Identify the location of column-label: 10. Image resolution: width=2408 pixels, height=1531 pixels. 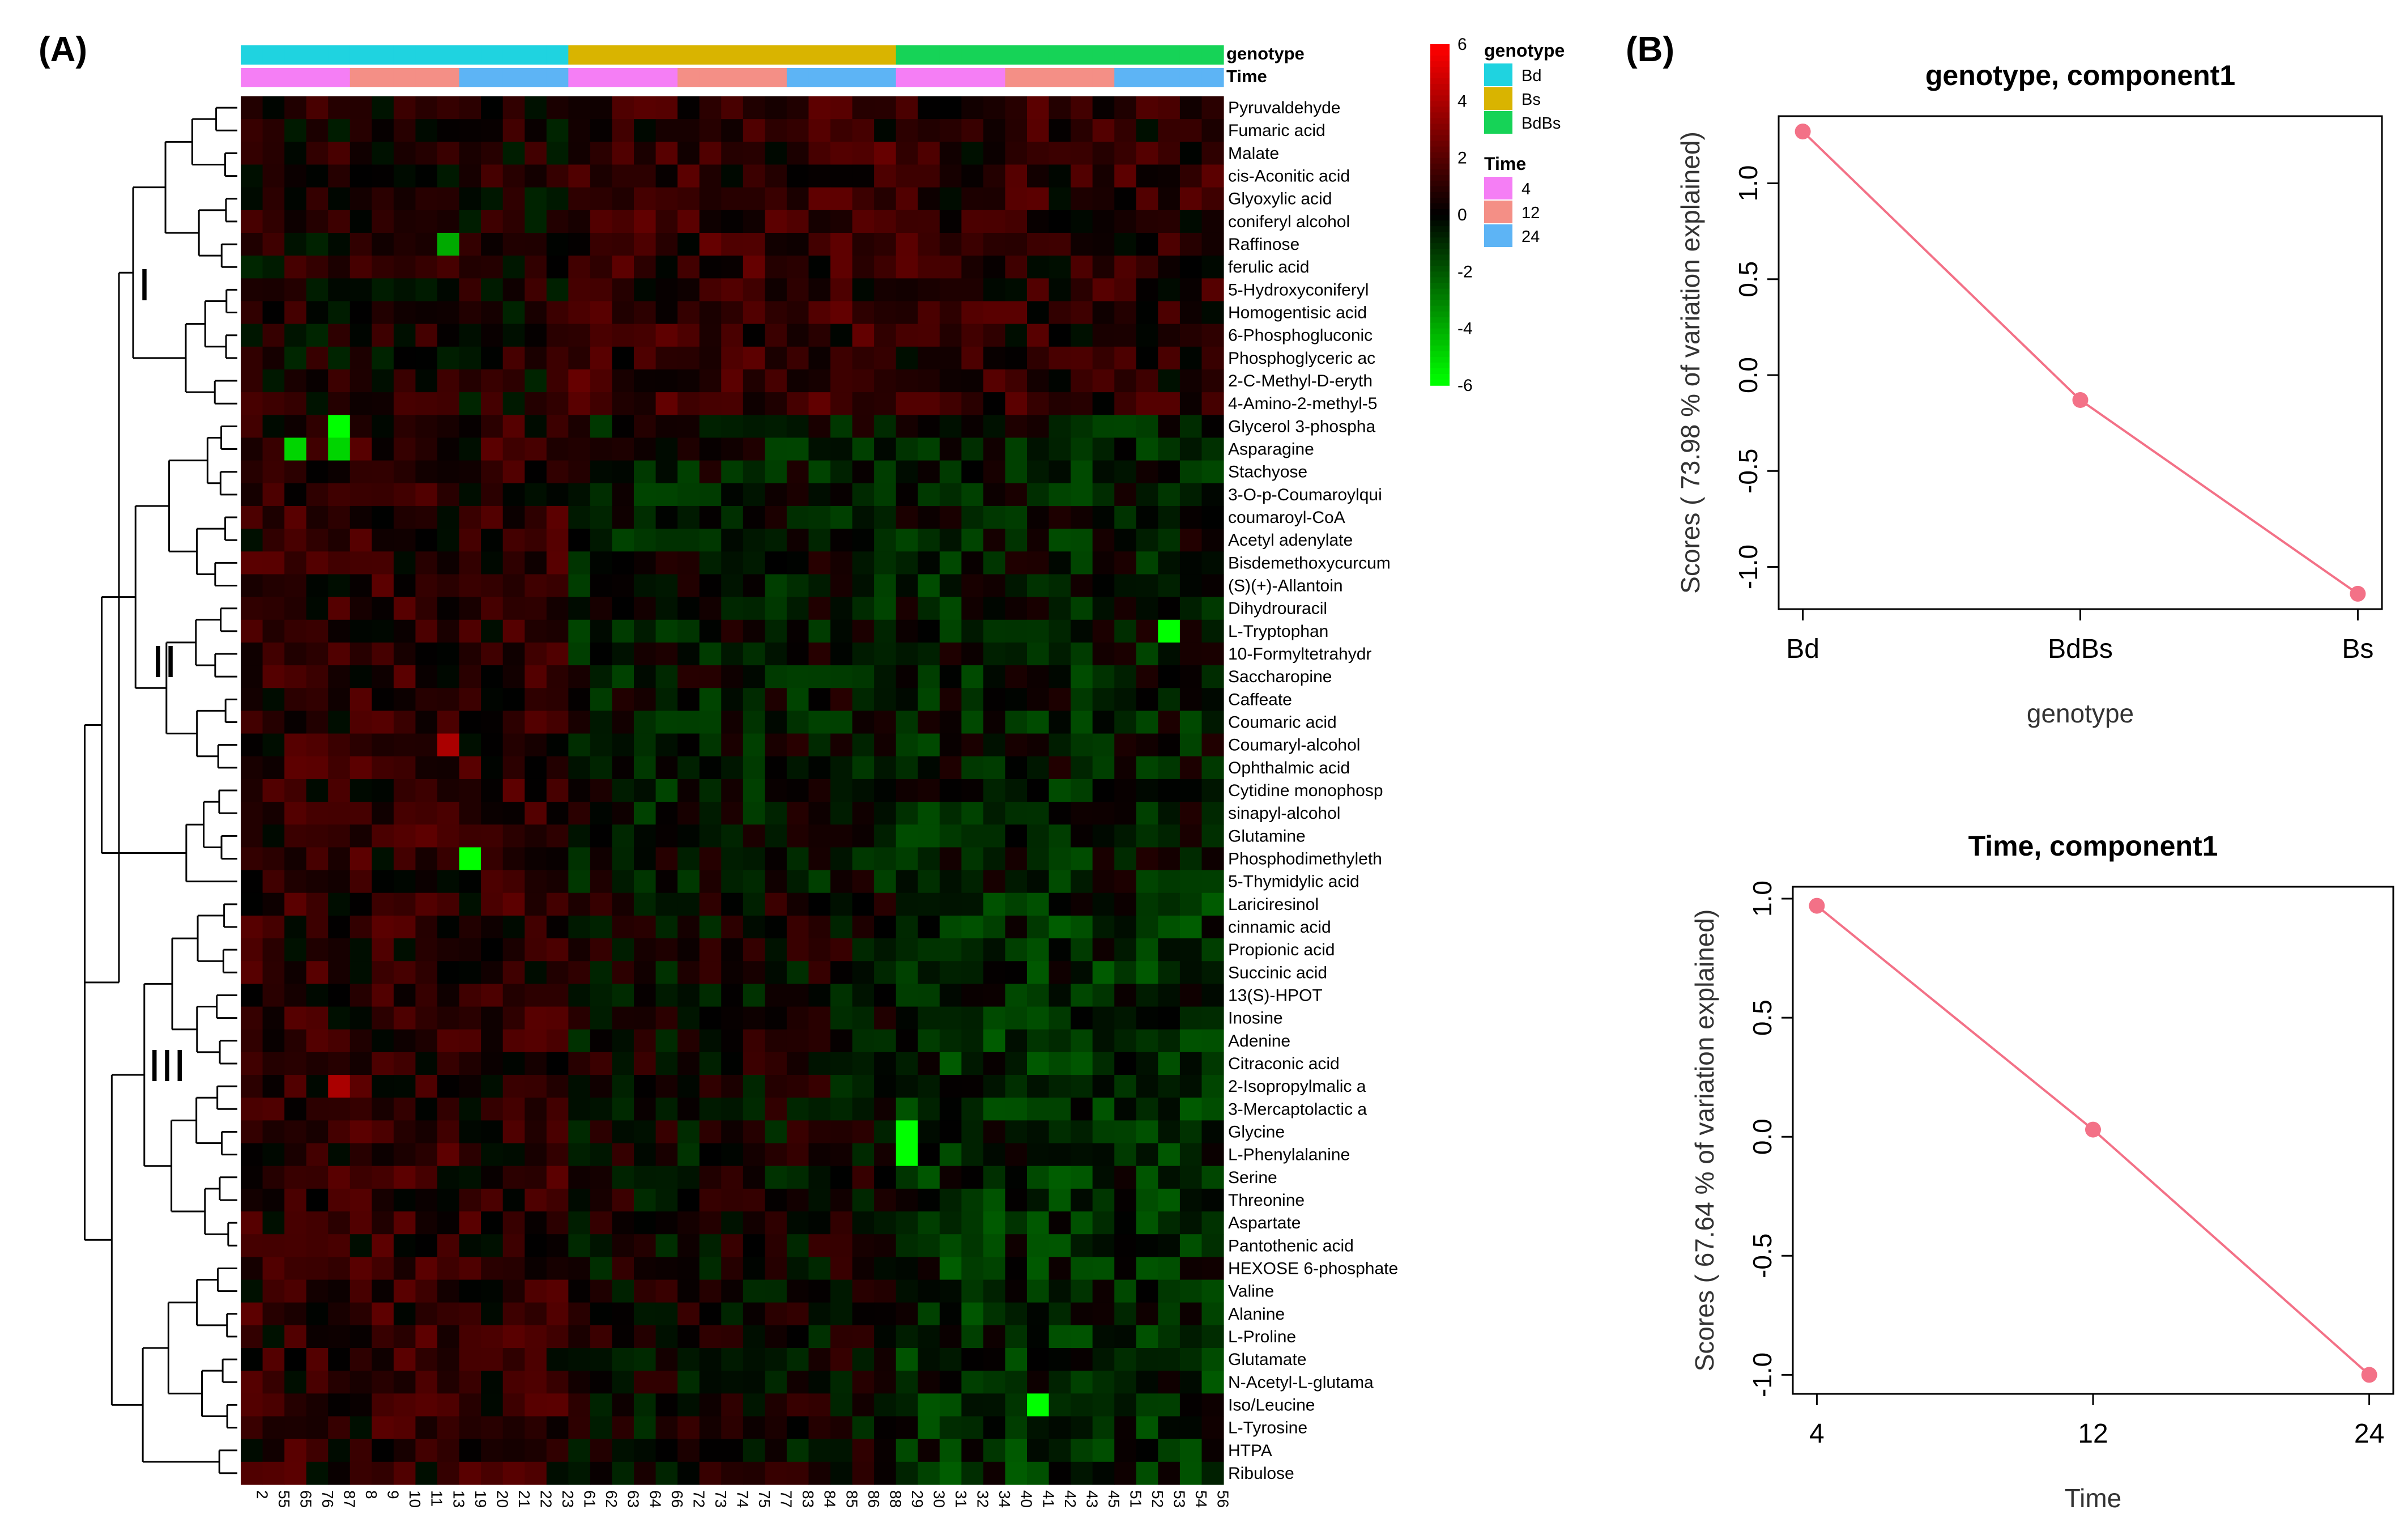
(415, 1499).